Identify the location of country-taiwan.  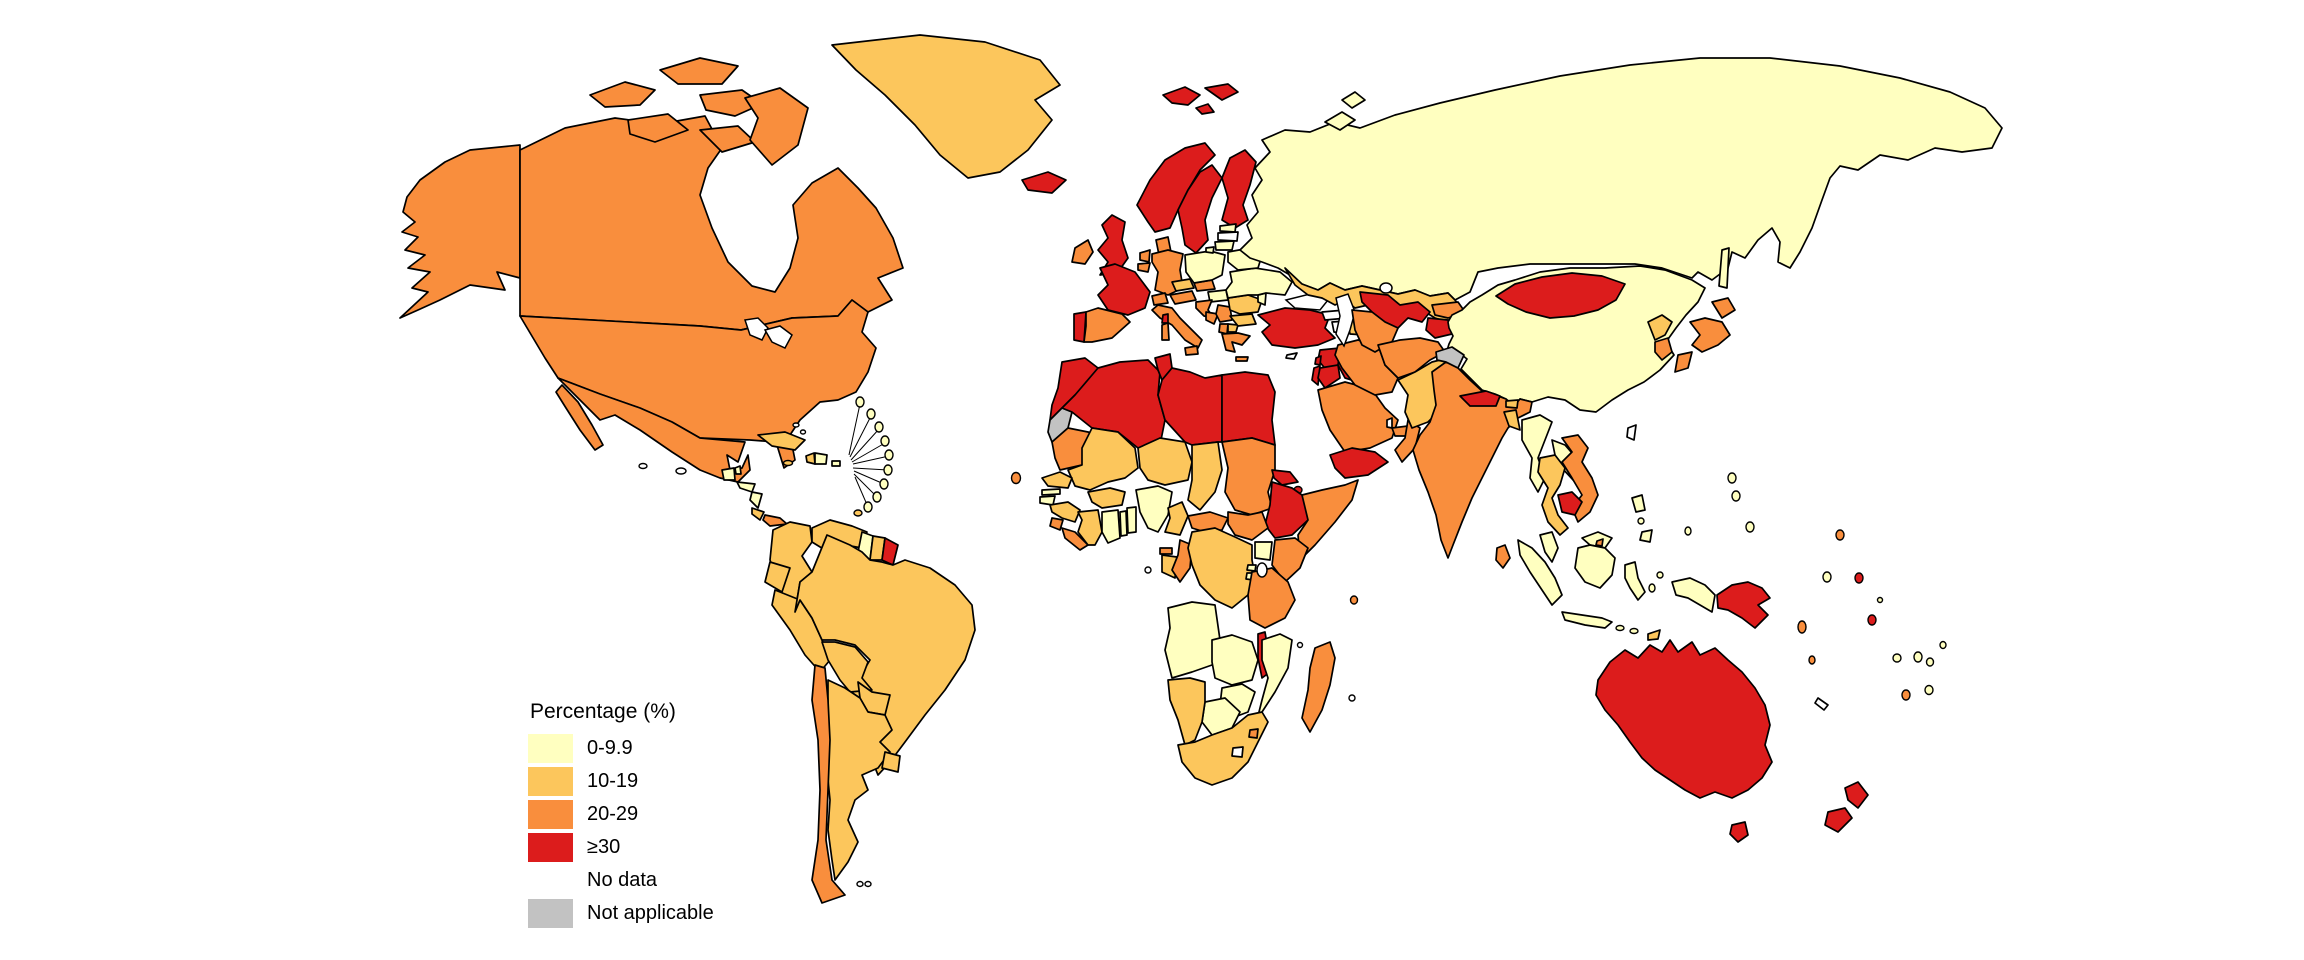
(1631, 432).